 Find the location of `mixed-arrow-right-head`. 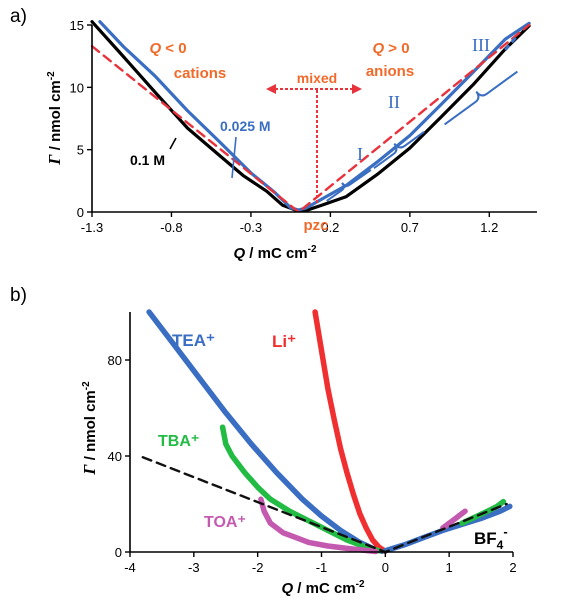

mixed-arrow-right-head is located at coordinates (357, 89).